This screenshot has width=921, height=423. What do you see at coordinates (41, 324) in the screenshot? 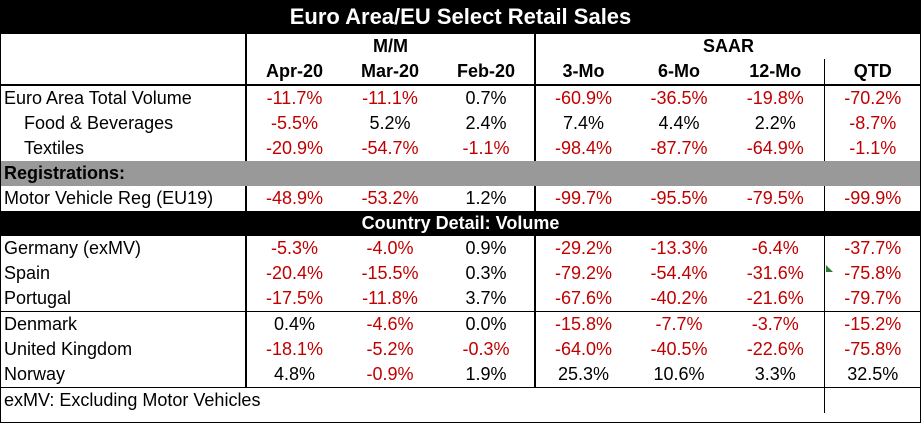
I see `row-label: Denmark` at bounding box center [41, 324].